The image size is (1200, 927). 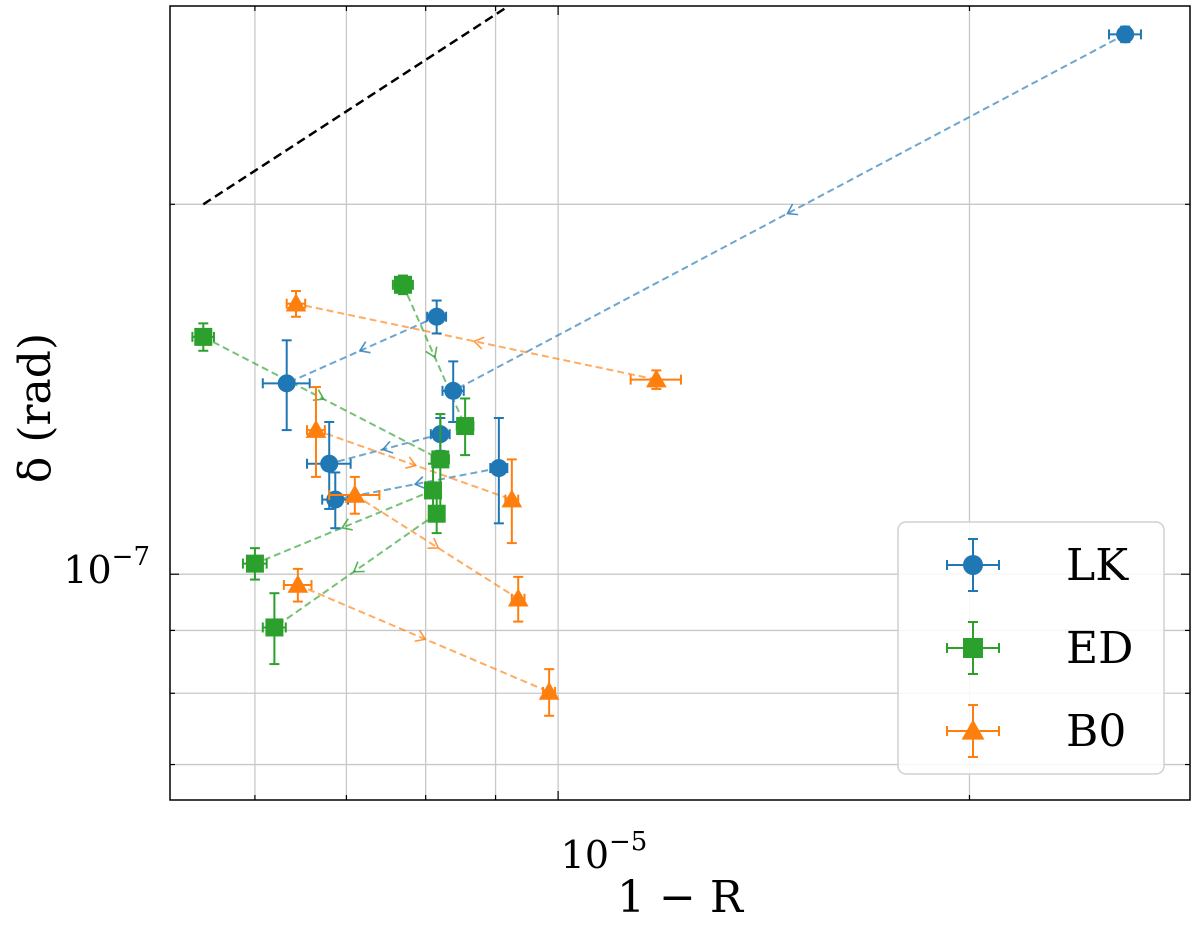 I want to click on legend-label-b0: B0, so click(x=1096, y=731).